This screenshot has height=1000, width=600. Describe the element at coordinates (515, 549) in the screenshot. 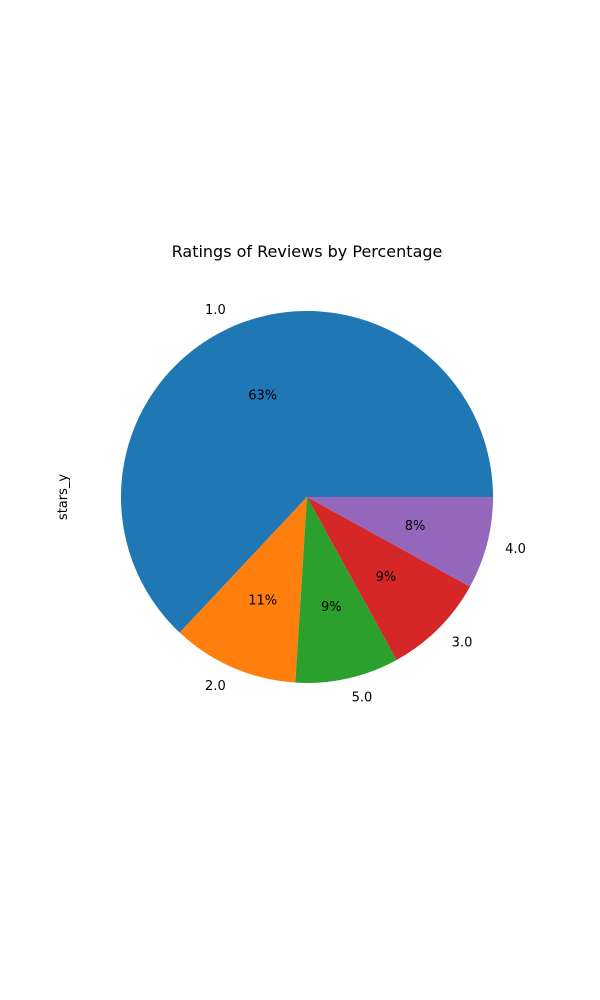

I see `slice-label-4-0: 4.0` at that location.